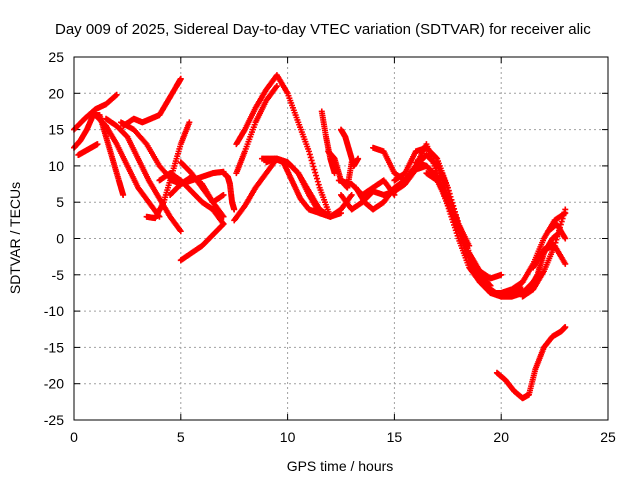 The image size is (640, 480). What do you see at coordinates (501, 437) in the screenshot?
I see `x-tick-label: 20` at bounding box center [501, 437].